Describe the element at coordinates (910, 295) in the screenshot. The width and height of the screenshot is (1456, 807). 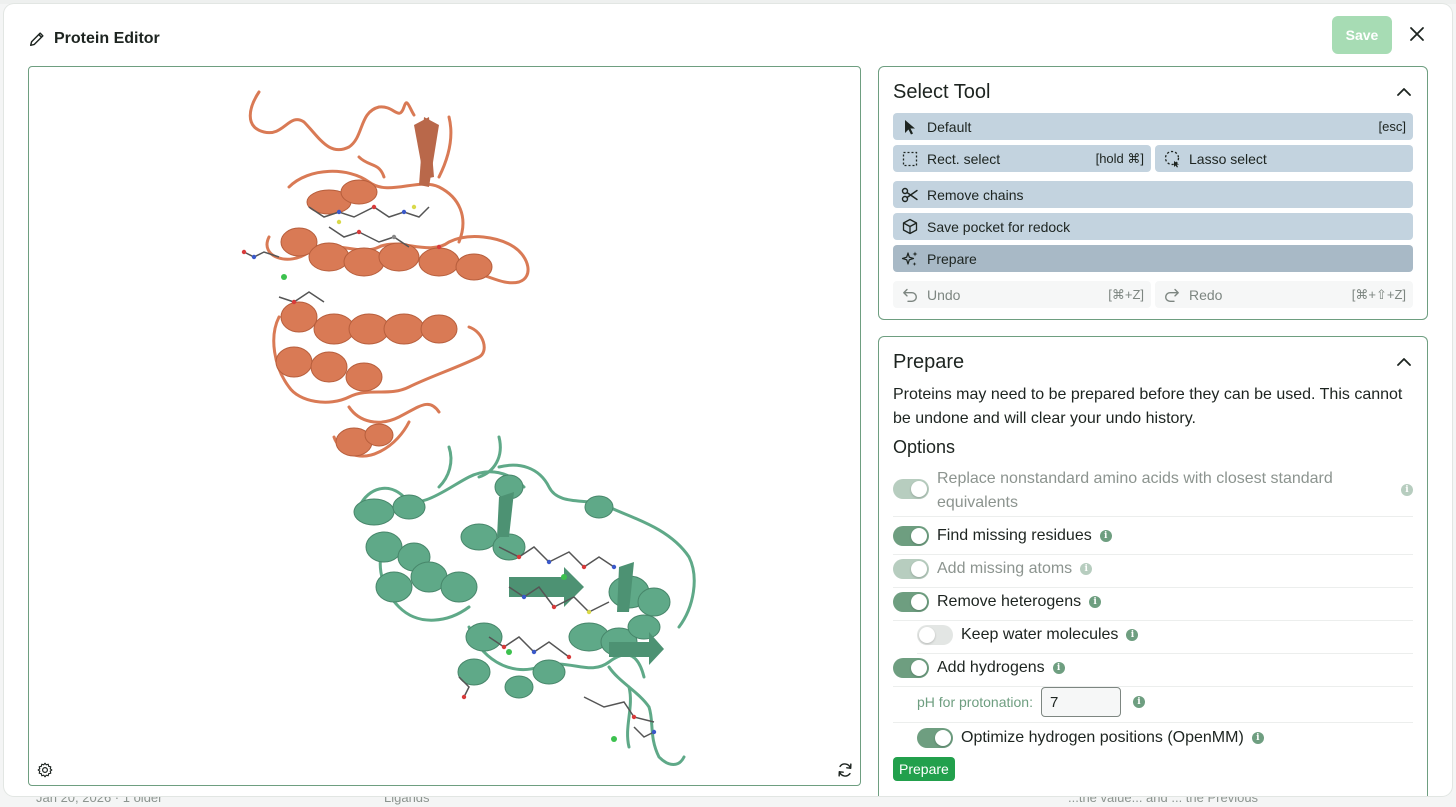
I see `undo-icon` at that location.